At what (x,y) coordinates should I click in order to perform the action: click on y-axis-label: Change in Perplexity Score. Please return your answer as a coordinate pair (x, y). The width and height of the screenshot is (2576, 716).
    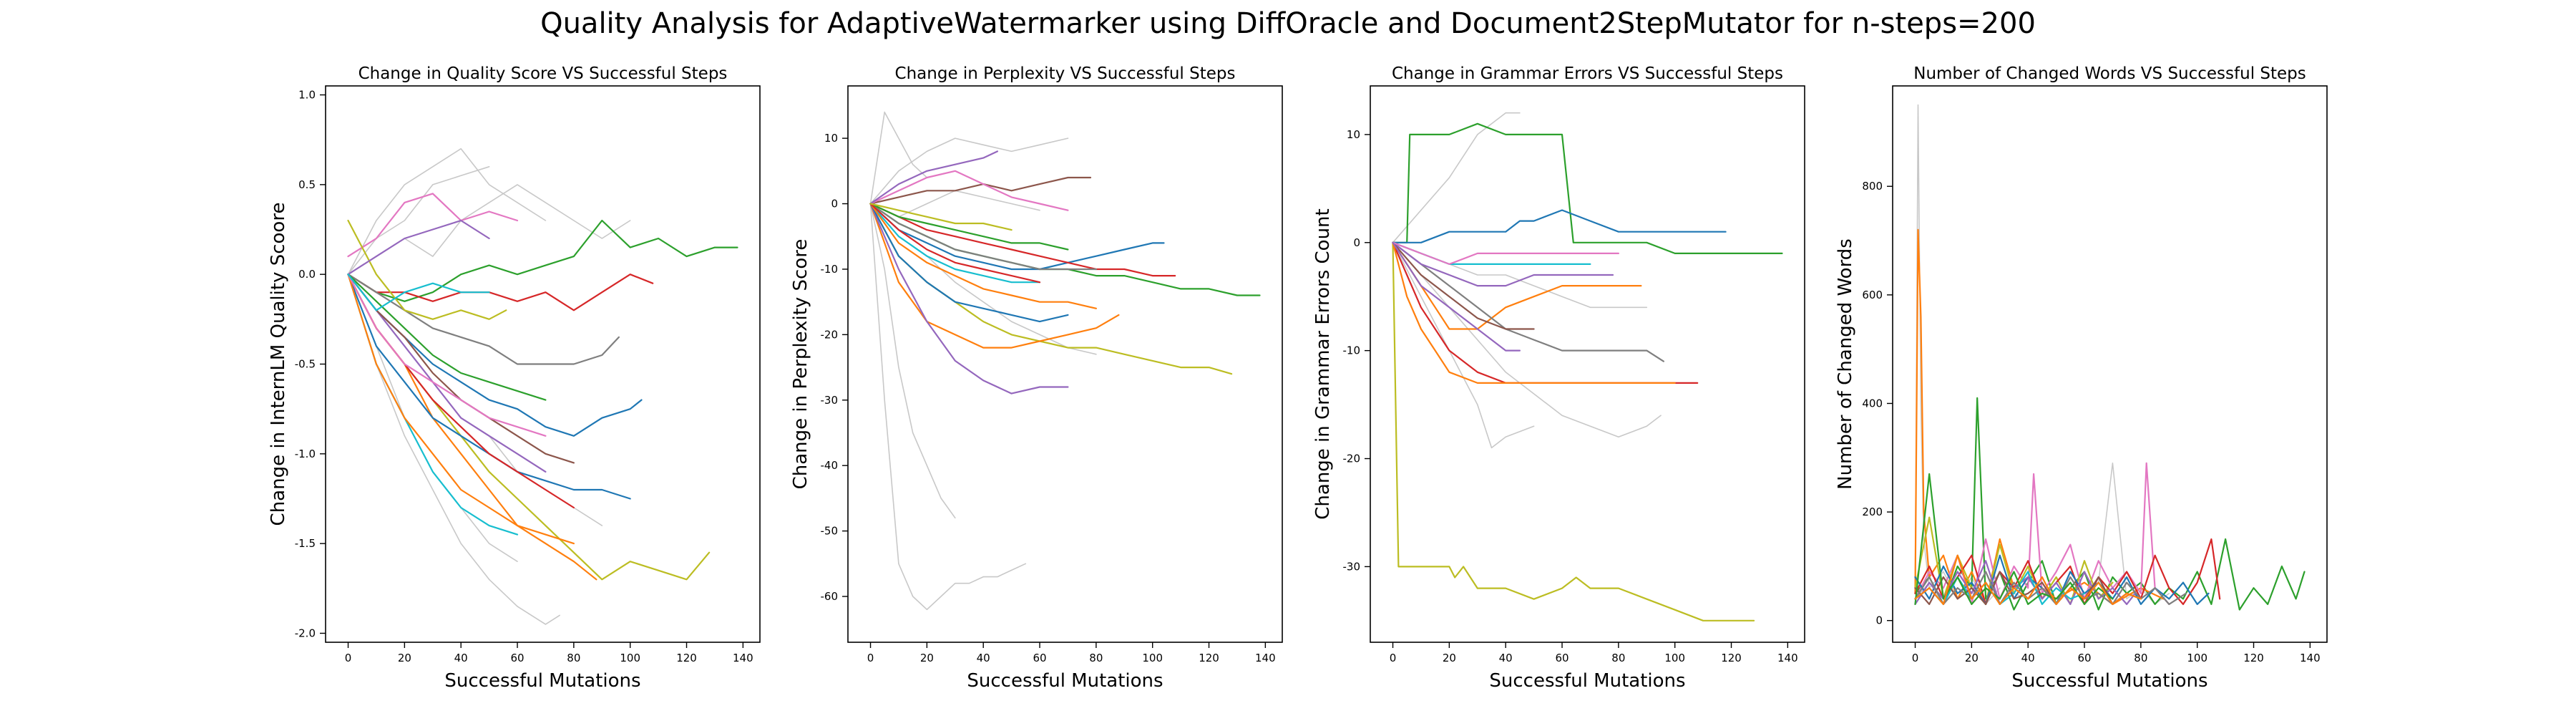
    Looking at the image, I should click on (800, 364).